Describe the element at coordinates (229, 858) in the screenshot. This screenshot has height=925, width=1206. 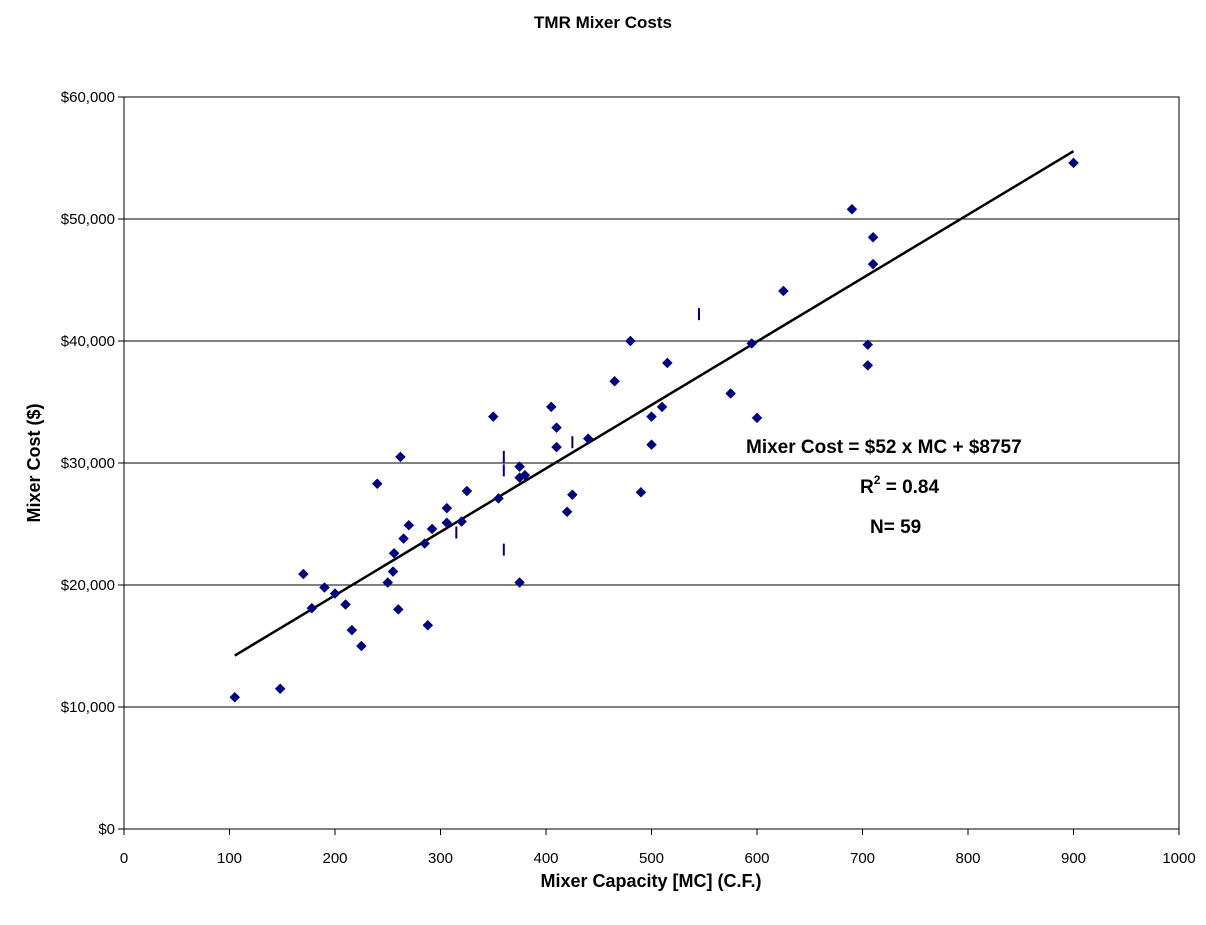
I see `x-tick-label: 100` at that location.